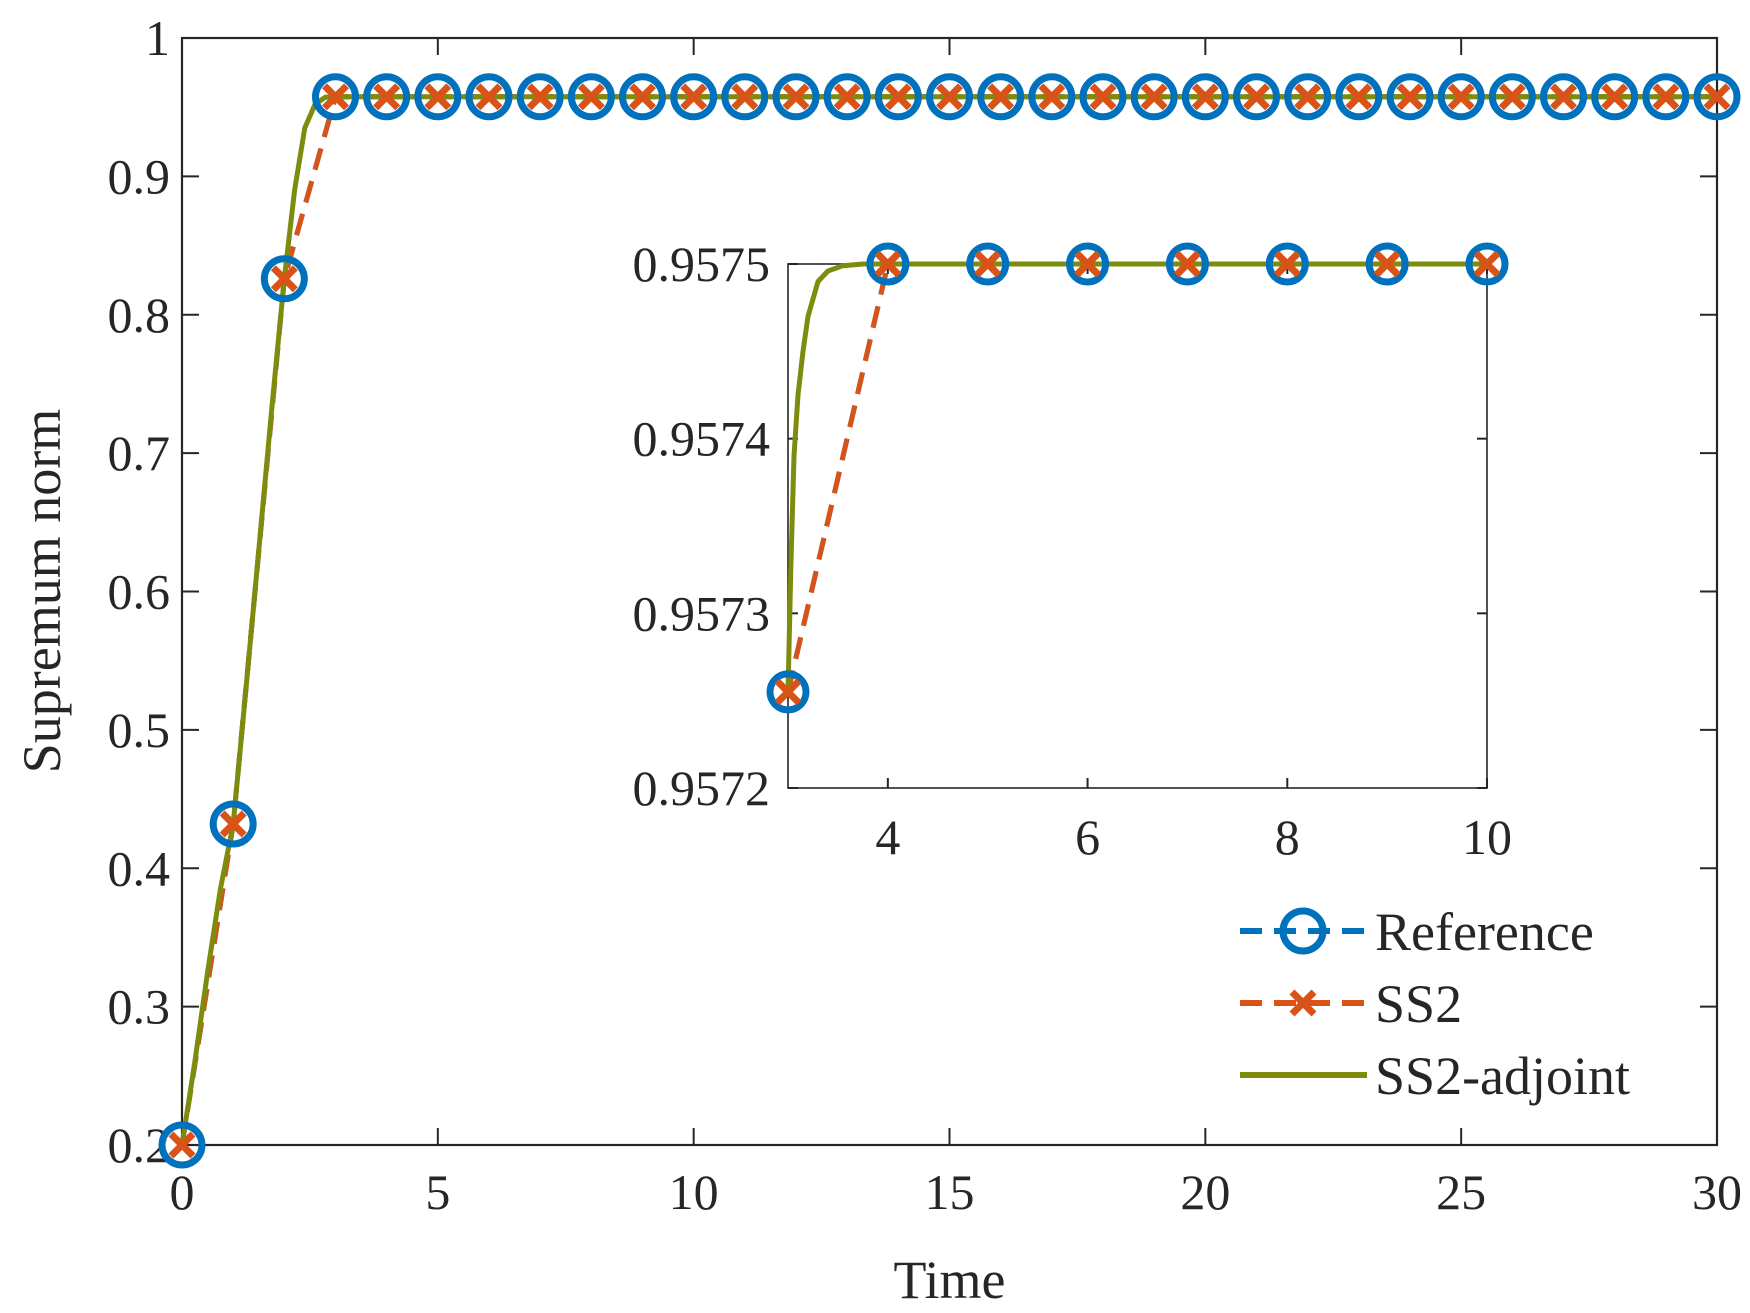 This screenshot has height=1313, width=1750. Describe the element at coordinates (702, 439) in the screenshot. I see `inset-y-tick-label: 0.9574` at that location.